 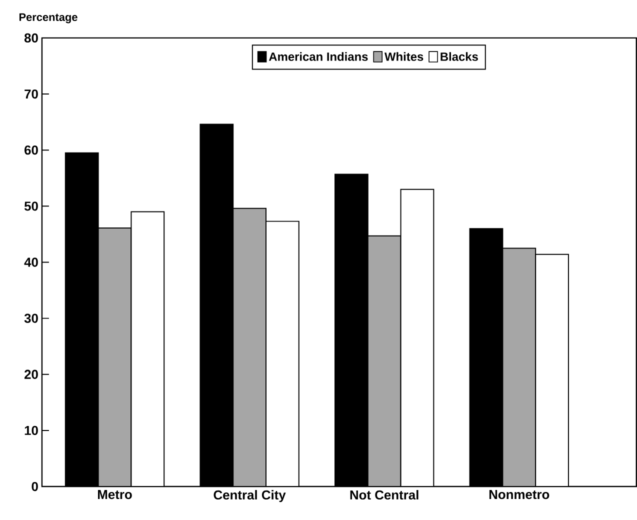 What do you see at coordinates (115, 495) in the screenshot?
I see `x-tick-label: Metro` at bounding box center [115, 495].